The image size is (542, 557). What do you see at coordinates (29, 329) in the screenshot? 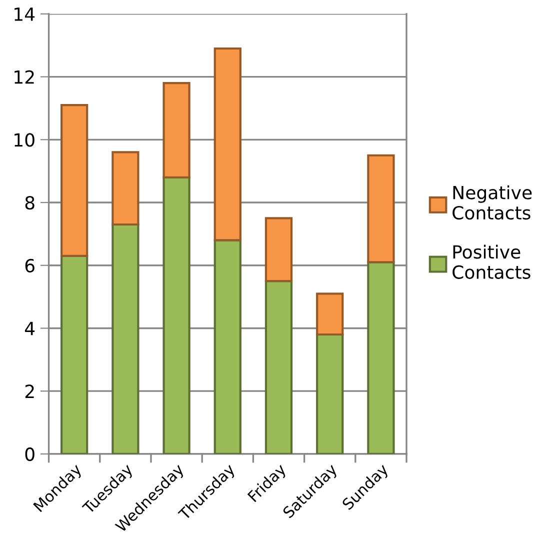
I see `y-tick-label: 4` at bounding box center [29, 329].